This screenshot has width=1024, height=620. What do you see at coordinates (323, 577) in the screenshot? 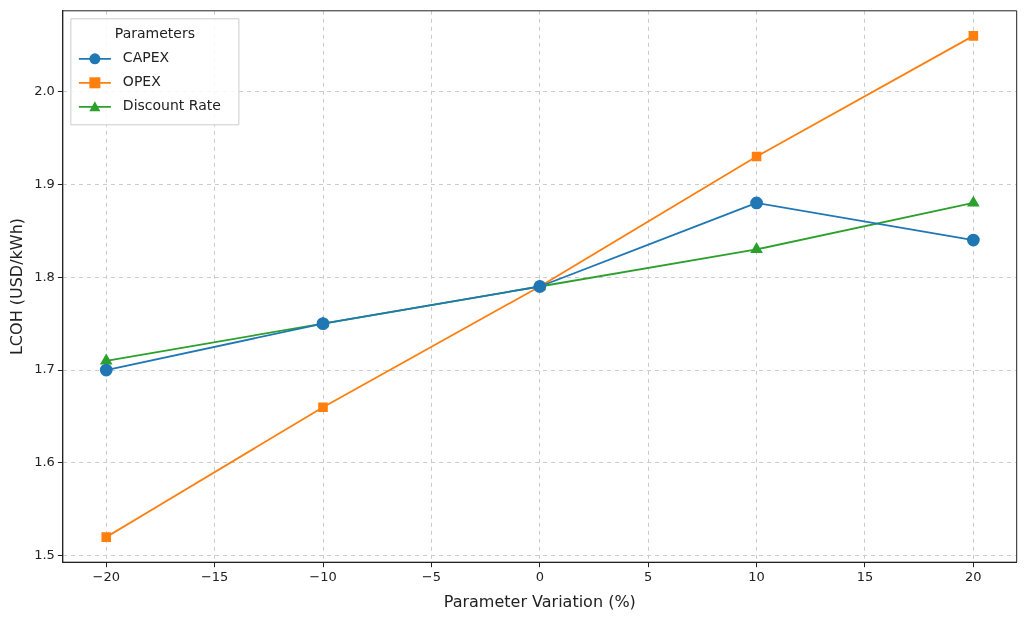
I see `x-tick-label: −10` at bounding box center [323, 577].